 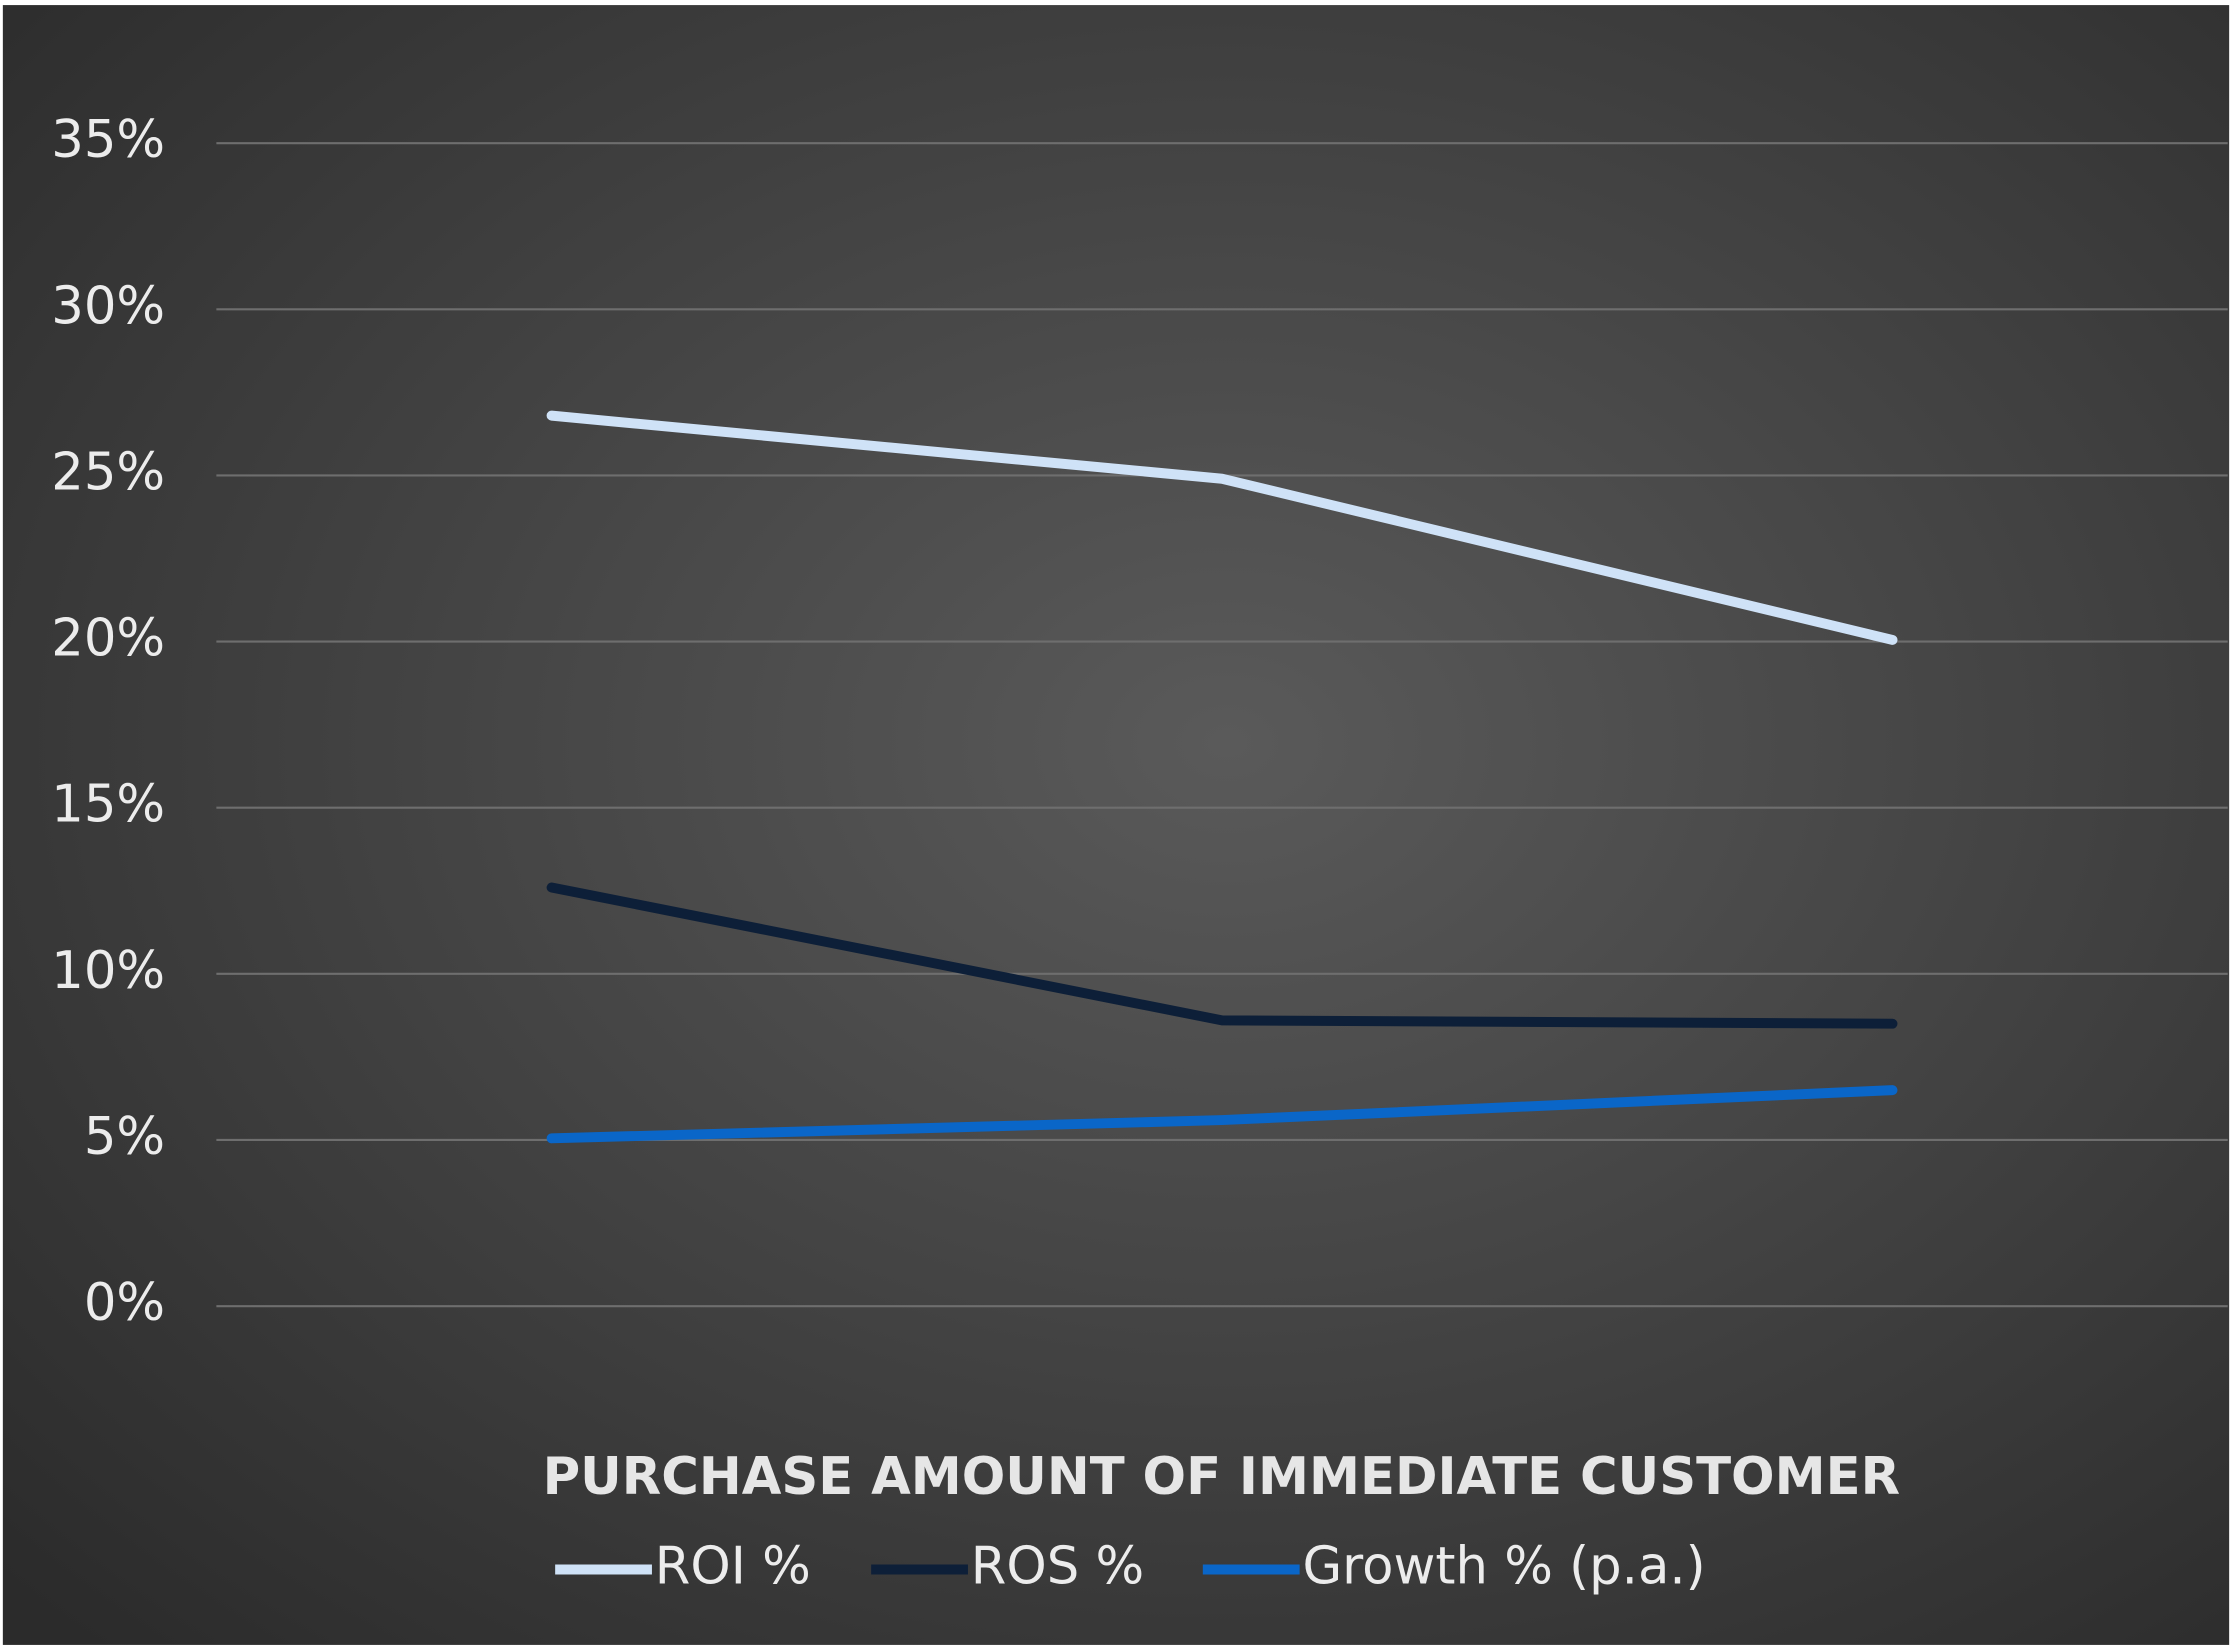 What do you see at coordinates (1503, 1566) in the screenshot?
I see `legend-label: Growth % (p.a.)` at bounding box center [1503, 1566].